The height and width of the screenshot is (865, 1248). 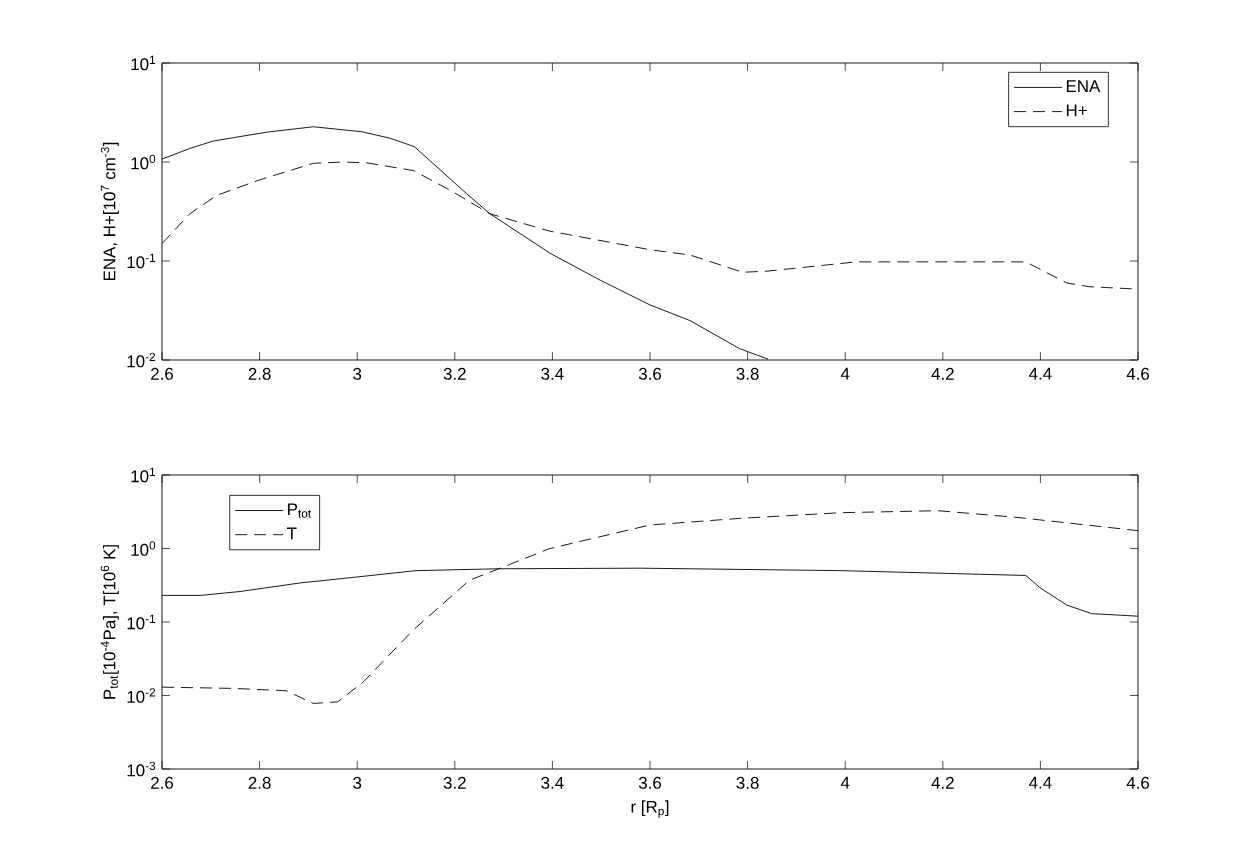 What do you see at coordinates (1076, 110) in the screenshot?
I see `legend-label: H+` at bounding box center [1076, 110].